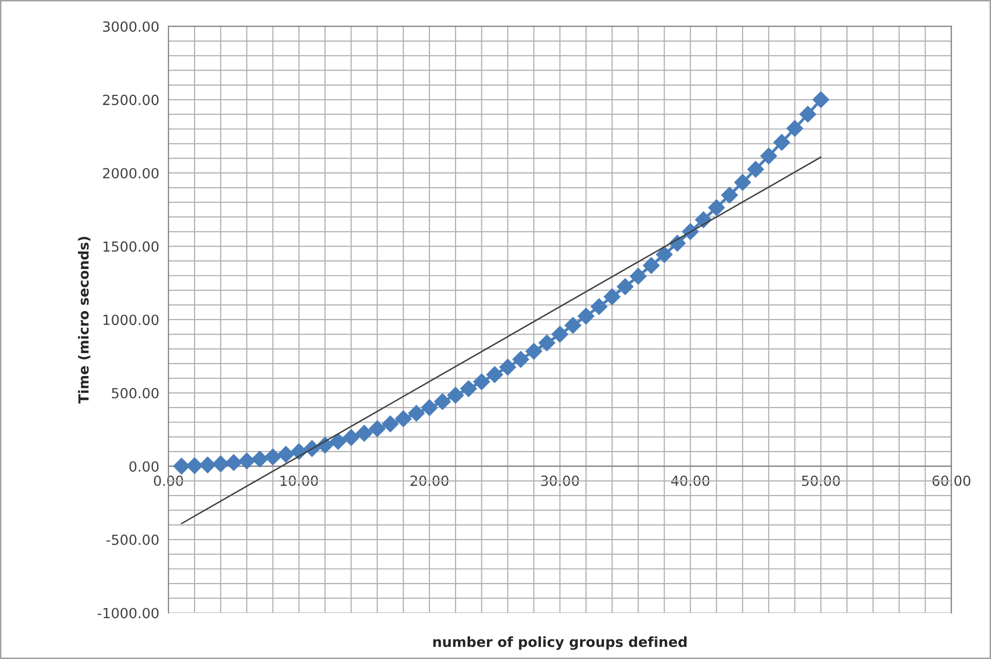 The height and width of the screenshot is (659, 991). I want to click on x-axis-title: number of policy groups defined, so click(560, 643).